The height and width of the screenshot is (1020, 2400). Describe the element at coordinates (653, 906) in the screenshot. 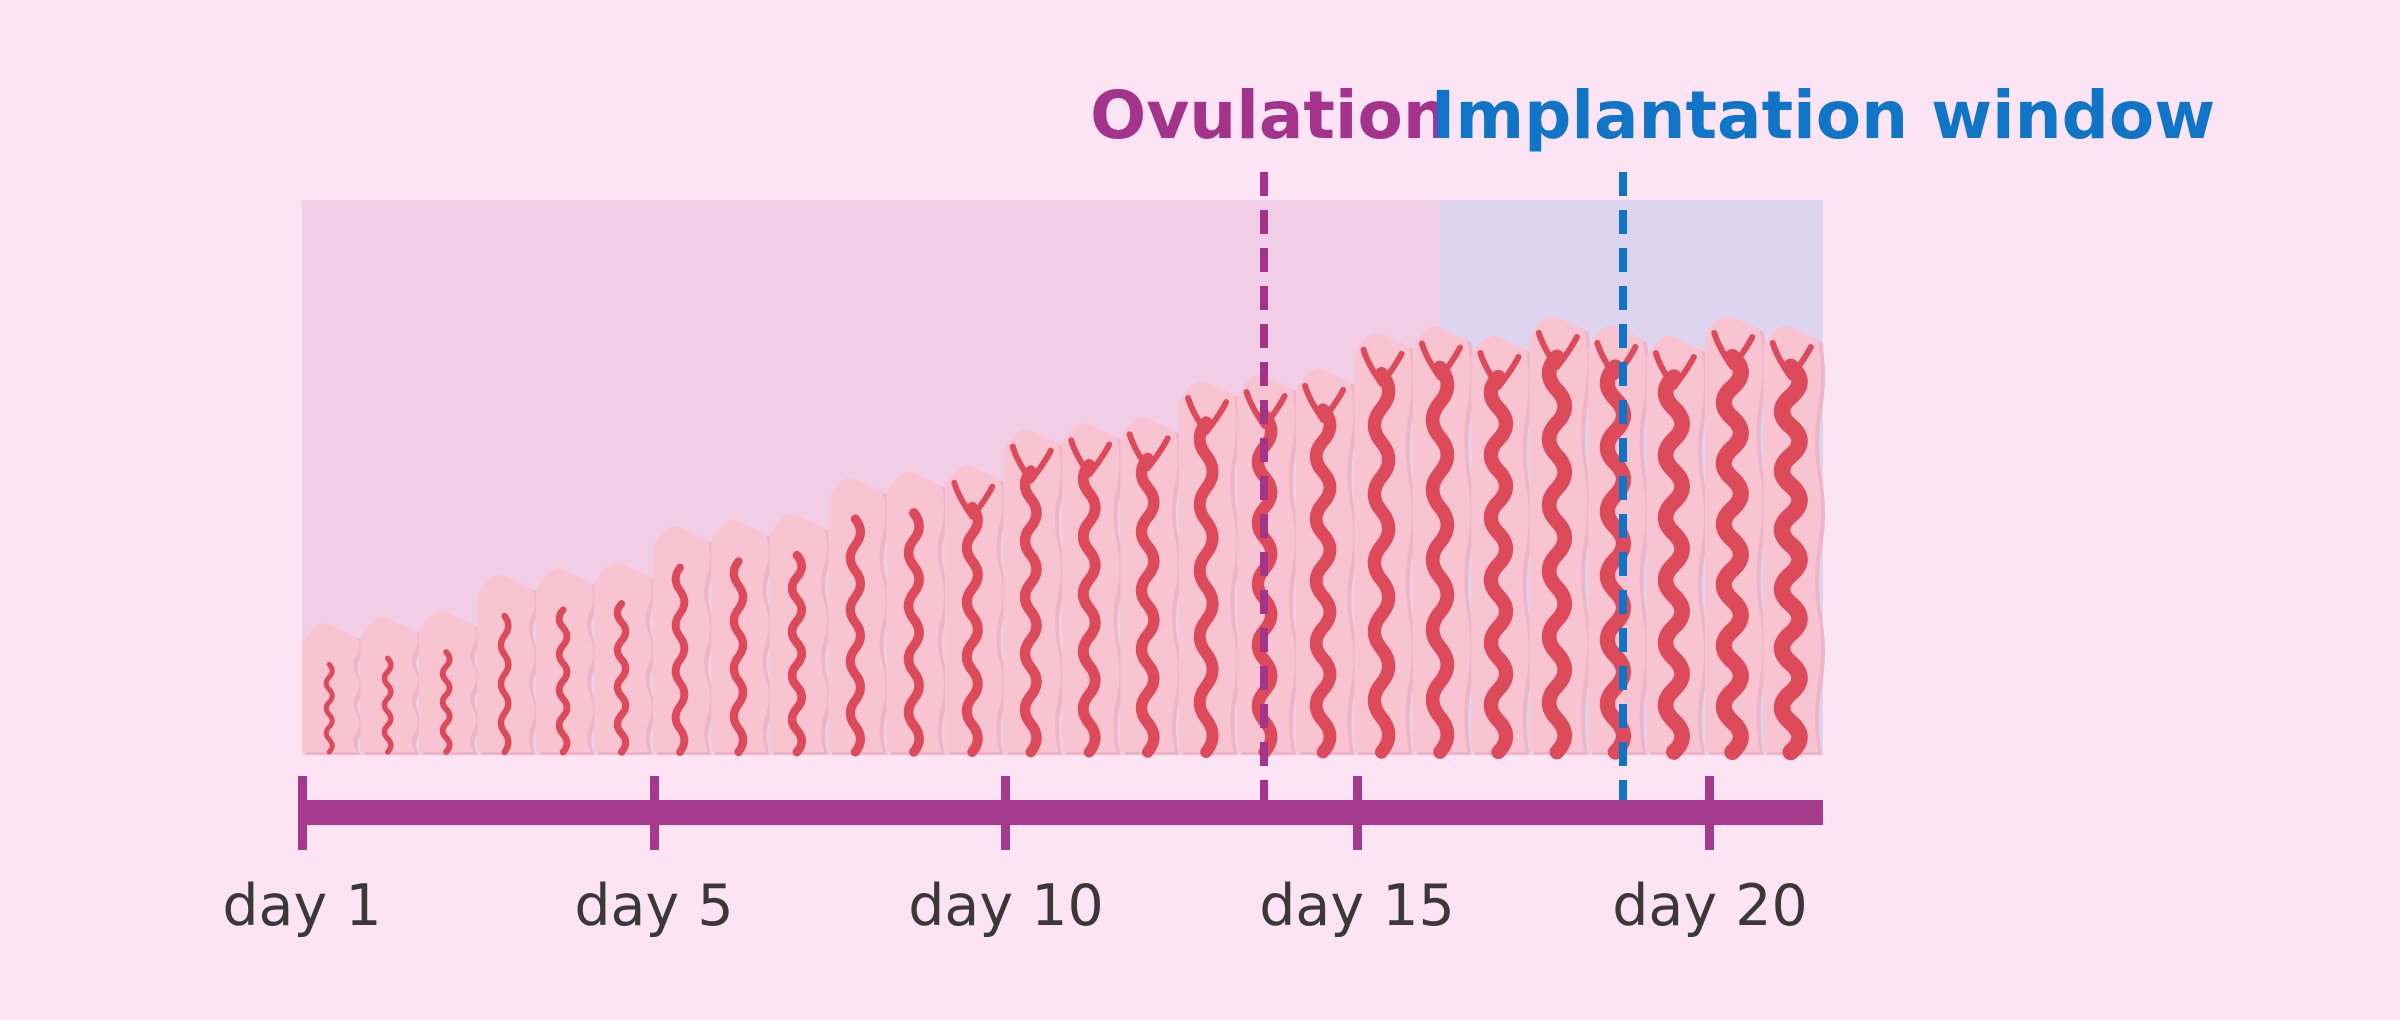

I see `day-label-5: day 5` at that location.